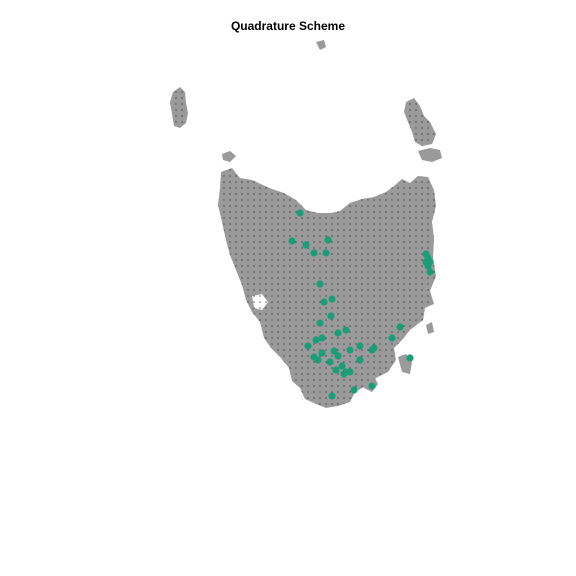  I want to click on dummy-points-flinders, so click(420, 122).